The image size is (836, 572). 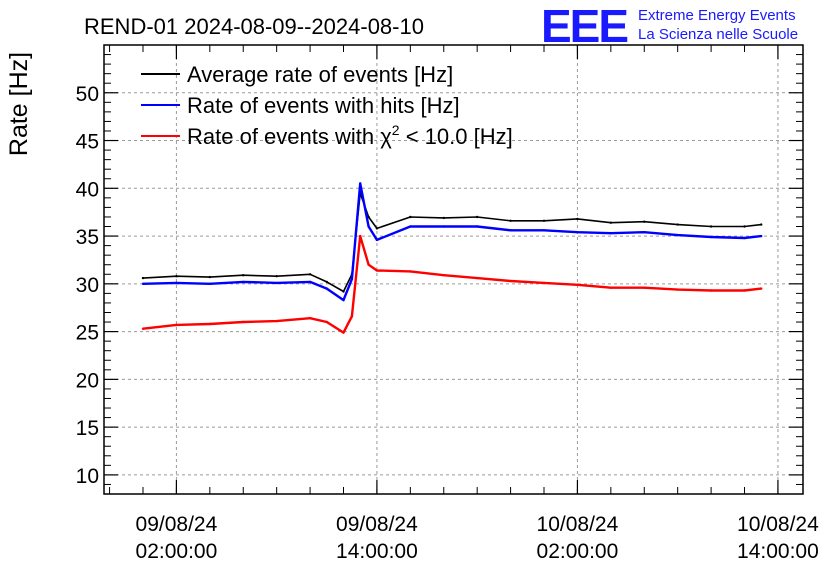 What do you see at coordinates (87, 142) in the screenshot?
I see `y-tick-label: 45` at bounding box center [87, 142].